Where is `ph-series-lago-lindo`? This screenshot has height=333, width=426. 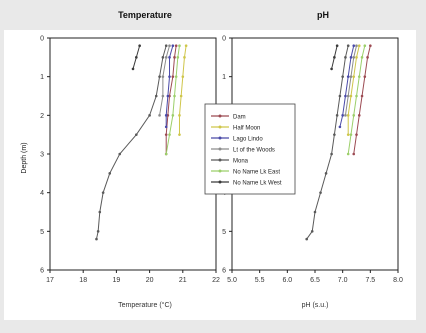
ph-series-lago-lindo is located at coordinates (347, 86).